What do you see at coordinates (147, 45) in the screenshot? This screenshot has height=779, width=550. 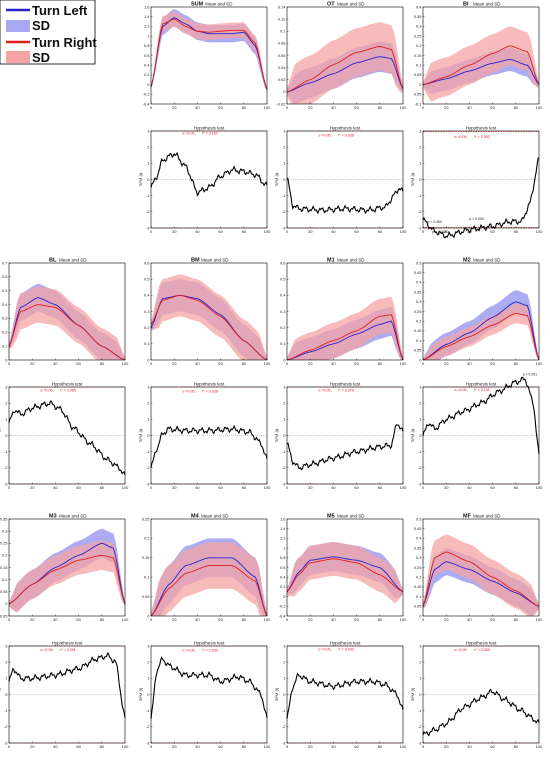 I see `y-tick-label: 0.8` at bounding box center [147, 45].